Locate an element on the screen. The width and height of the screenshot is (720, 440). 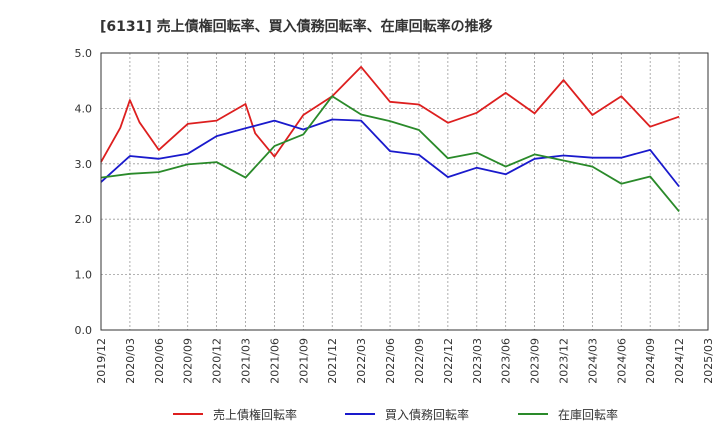
x-tick-label: 2021/12 is located at coordinates (332, 361).